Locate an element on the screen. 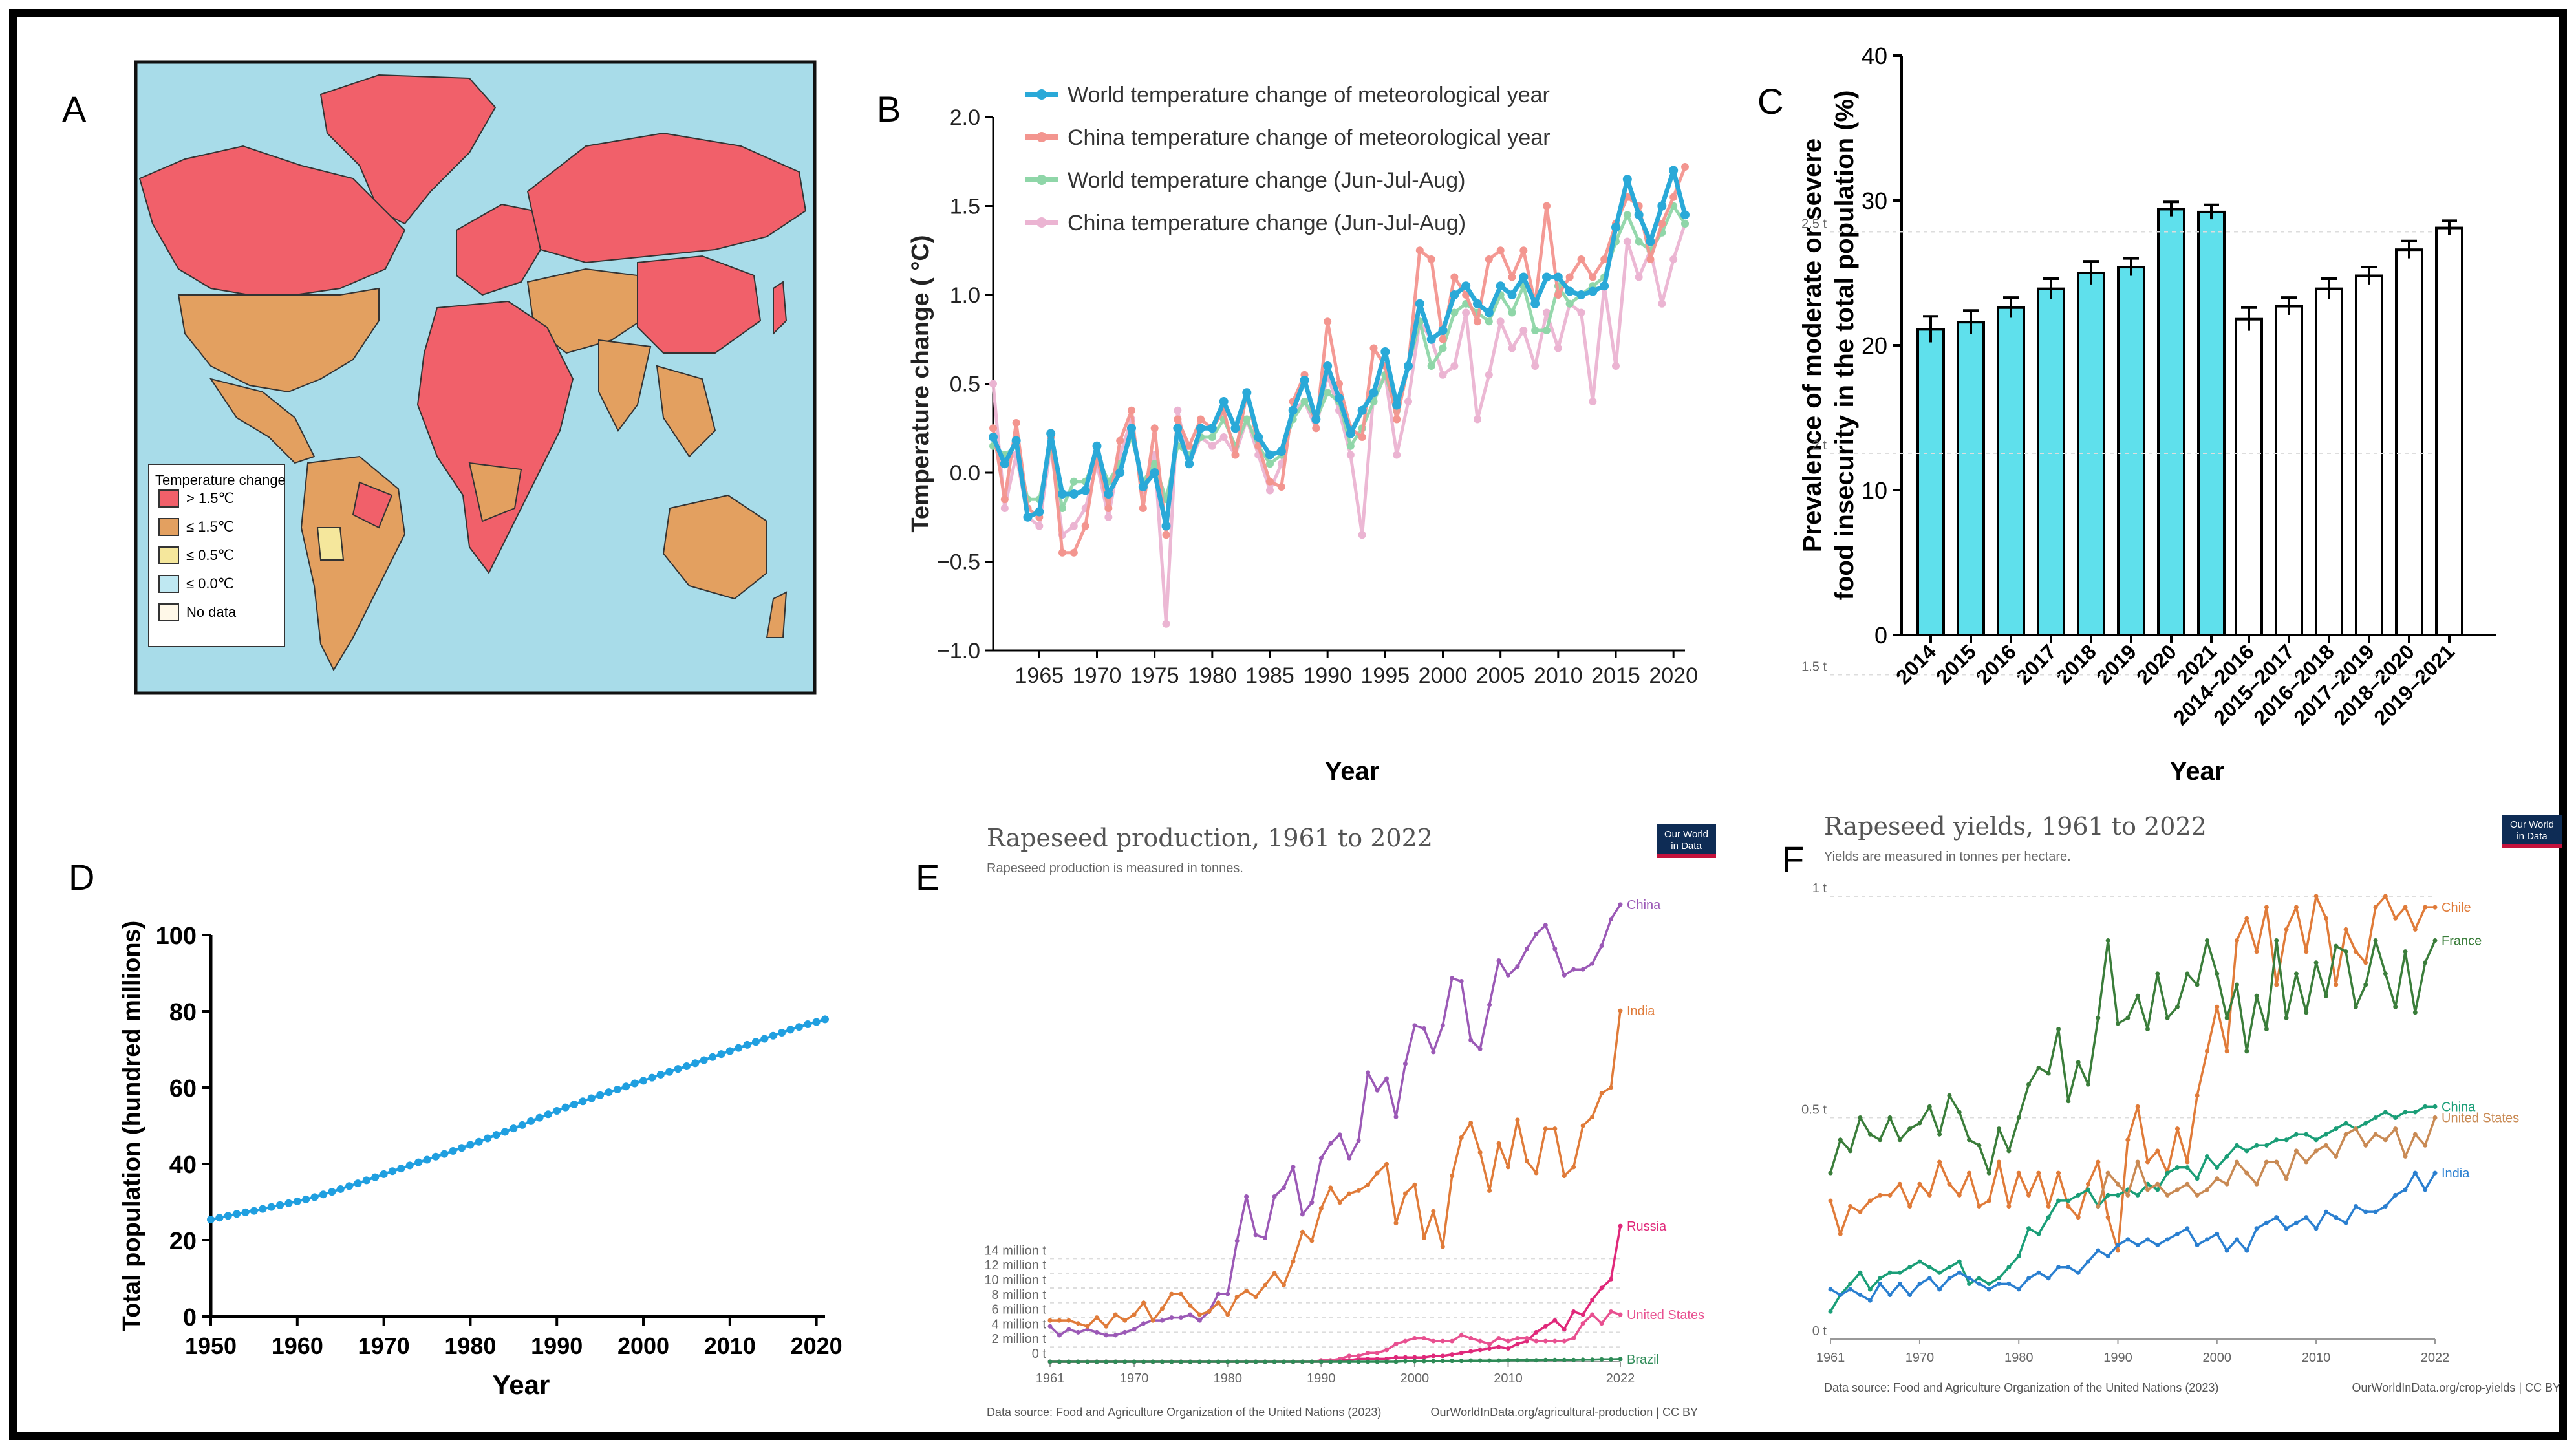  data-point-world-temperature-change-jun-jul-aug is located at coordinates (1270, 464).